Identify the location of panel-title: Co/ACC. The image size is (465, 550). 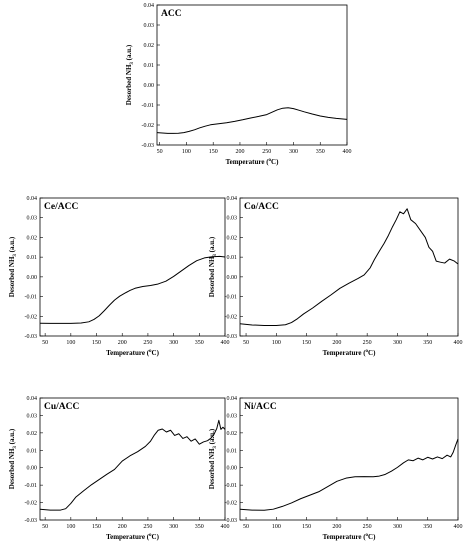
(261, 207).